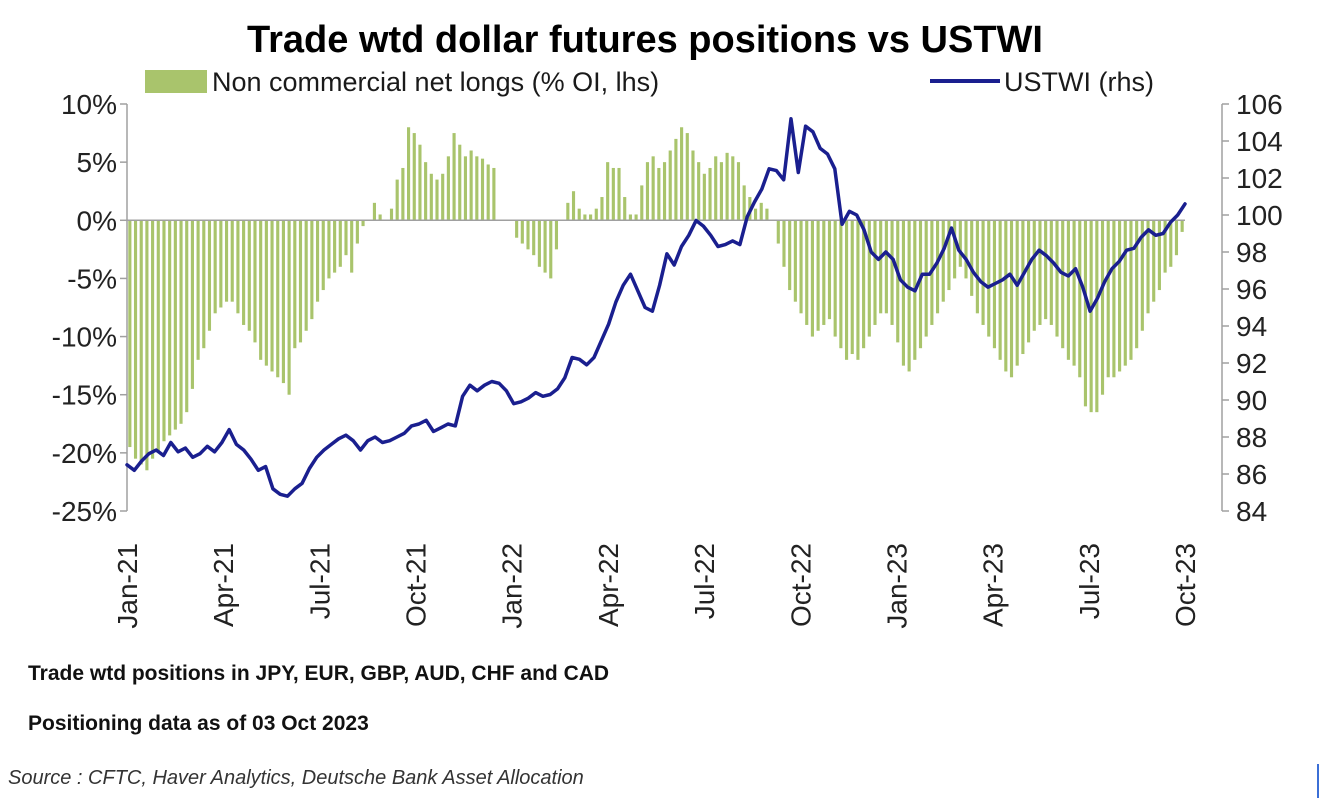  I want to click on x-tick-label: Jan-22, so click(512, 586).